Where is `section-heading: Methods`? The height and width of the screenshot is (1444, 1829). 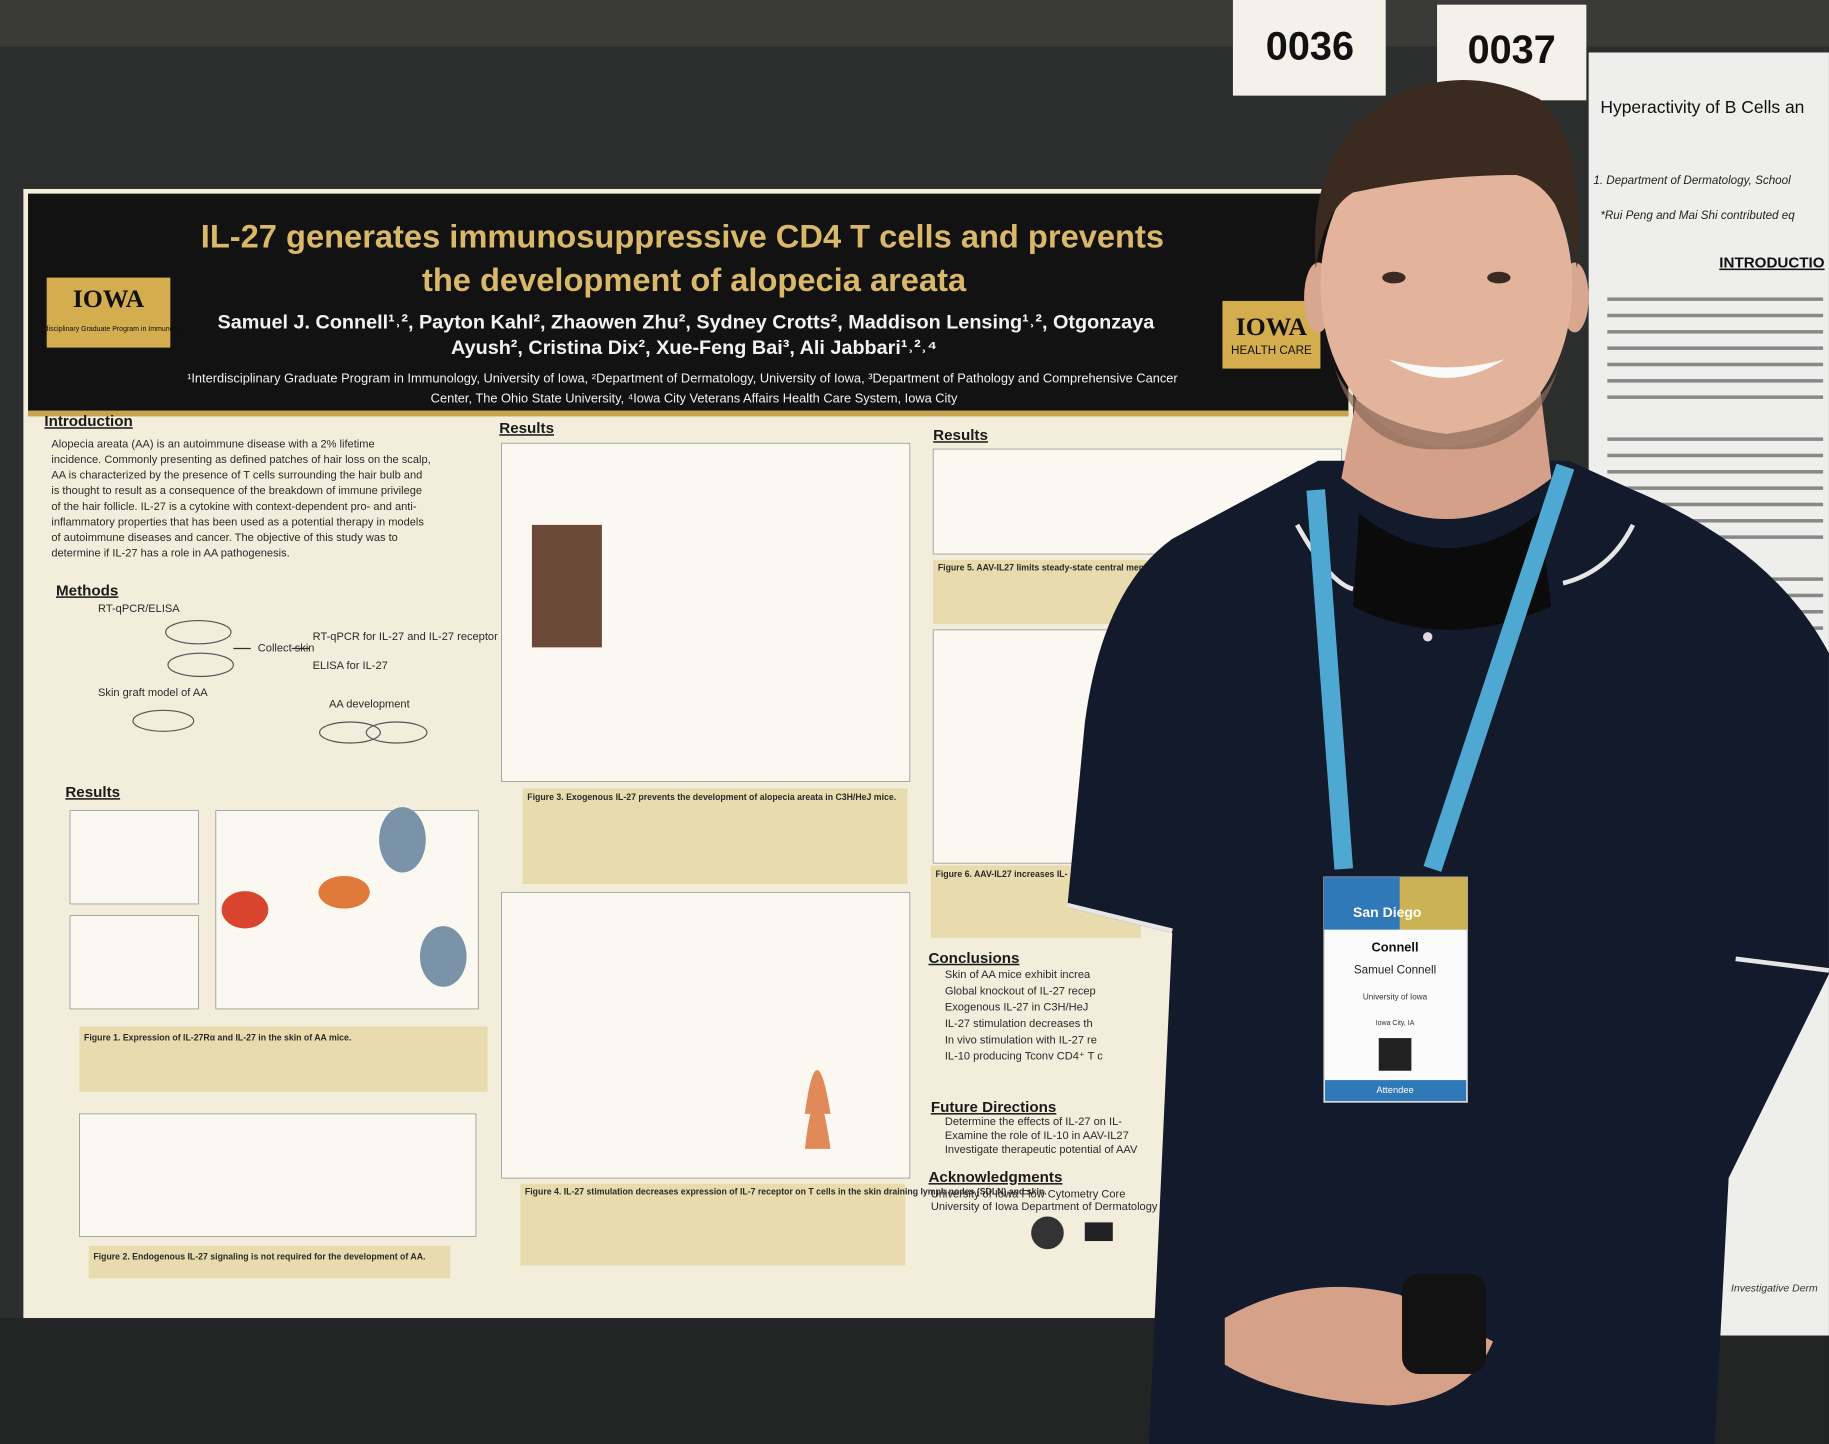 section-heading: Methods is located at coordinates (87, 590).